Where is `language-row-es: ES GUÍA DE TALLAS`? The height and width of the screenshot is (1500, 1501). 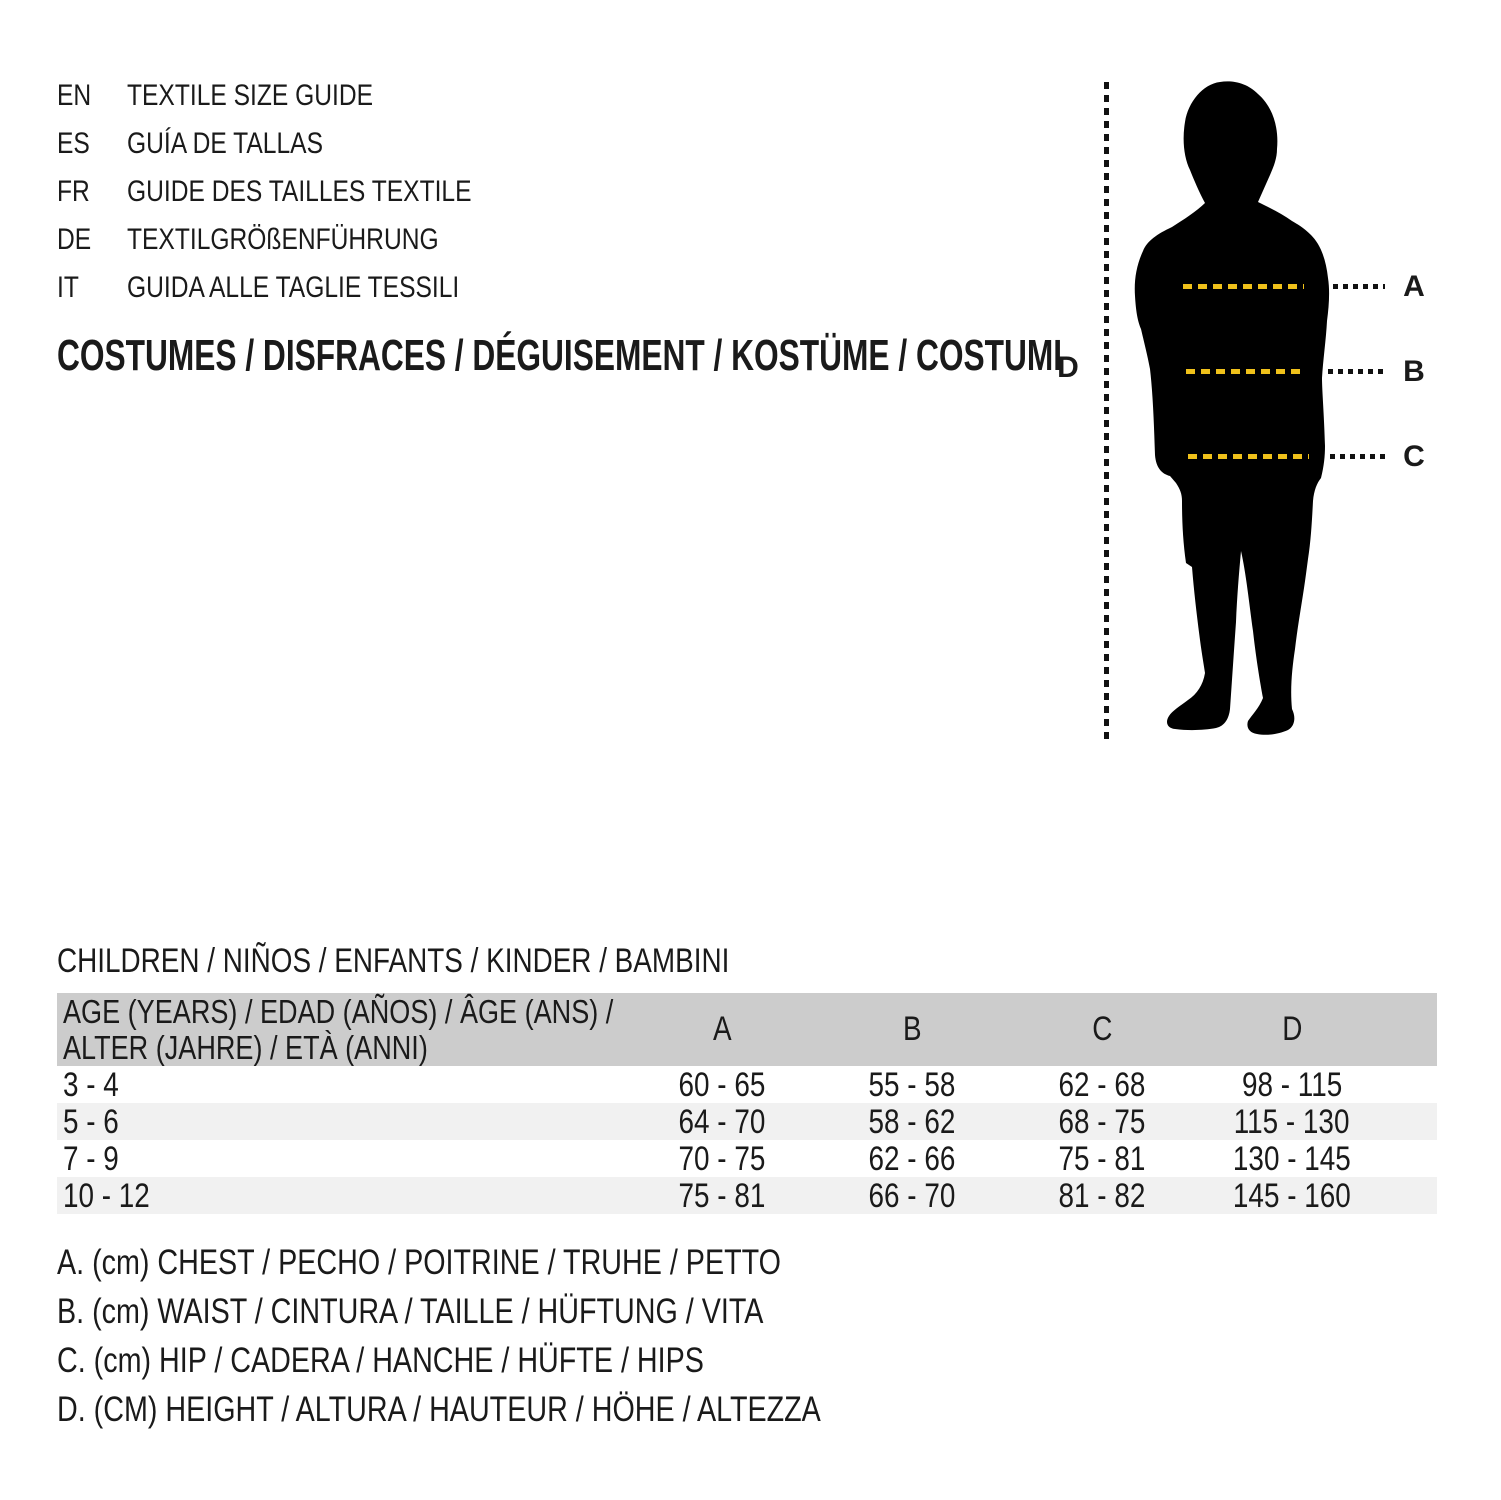 language-row-es: ES GUÍA DE TALLAS is located at coordinates (302, 144).